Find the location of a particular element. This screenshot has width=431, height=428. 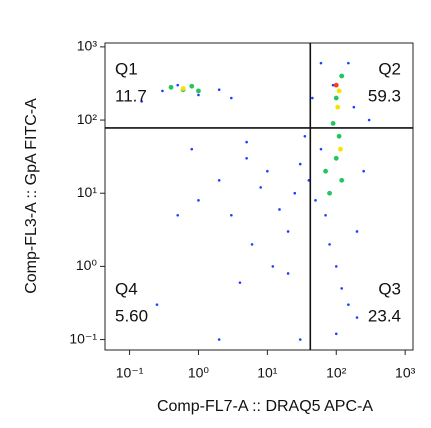

y-axis-label: Comp-FL3-A :: GpA FITC-A is located at coordinates (31, 196).